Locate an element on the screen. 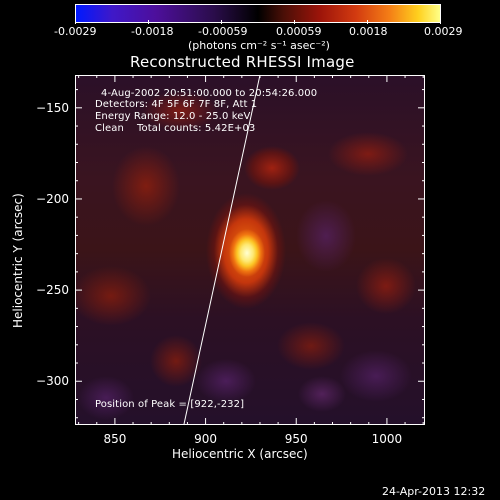 This screenshot has height=500, width=500. colorbar-tick-label: 0.0018 is located at coordinates (368, 31).